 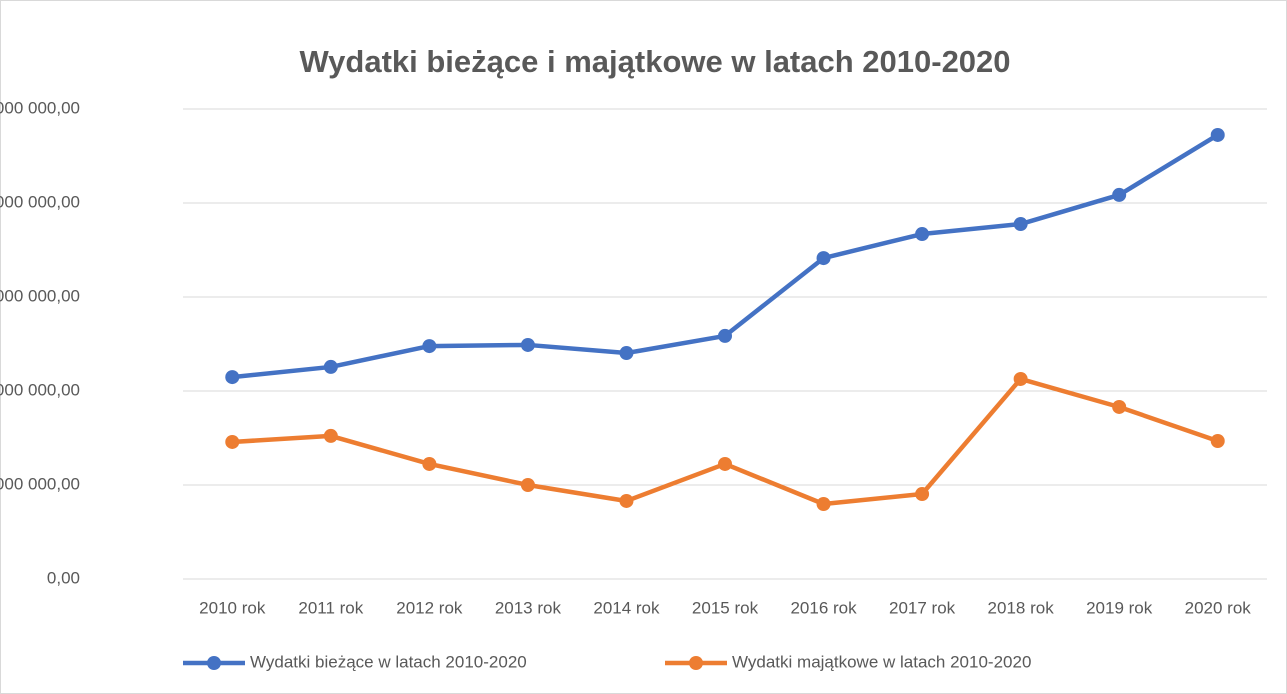 I want to click on legend-label: Wydatki majątkowe w latach 2010-2020, so click(x=881, y=661).